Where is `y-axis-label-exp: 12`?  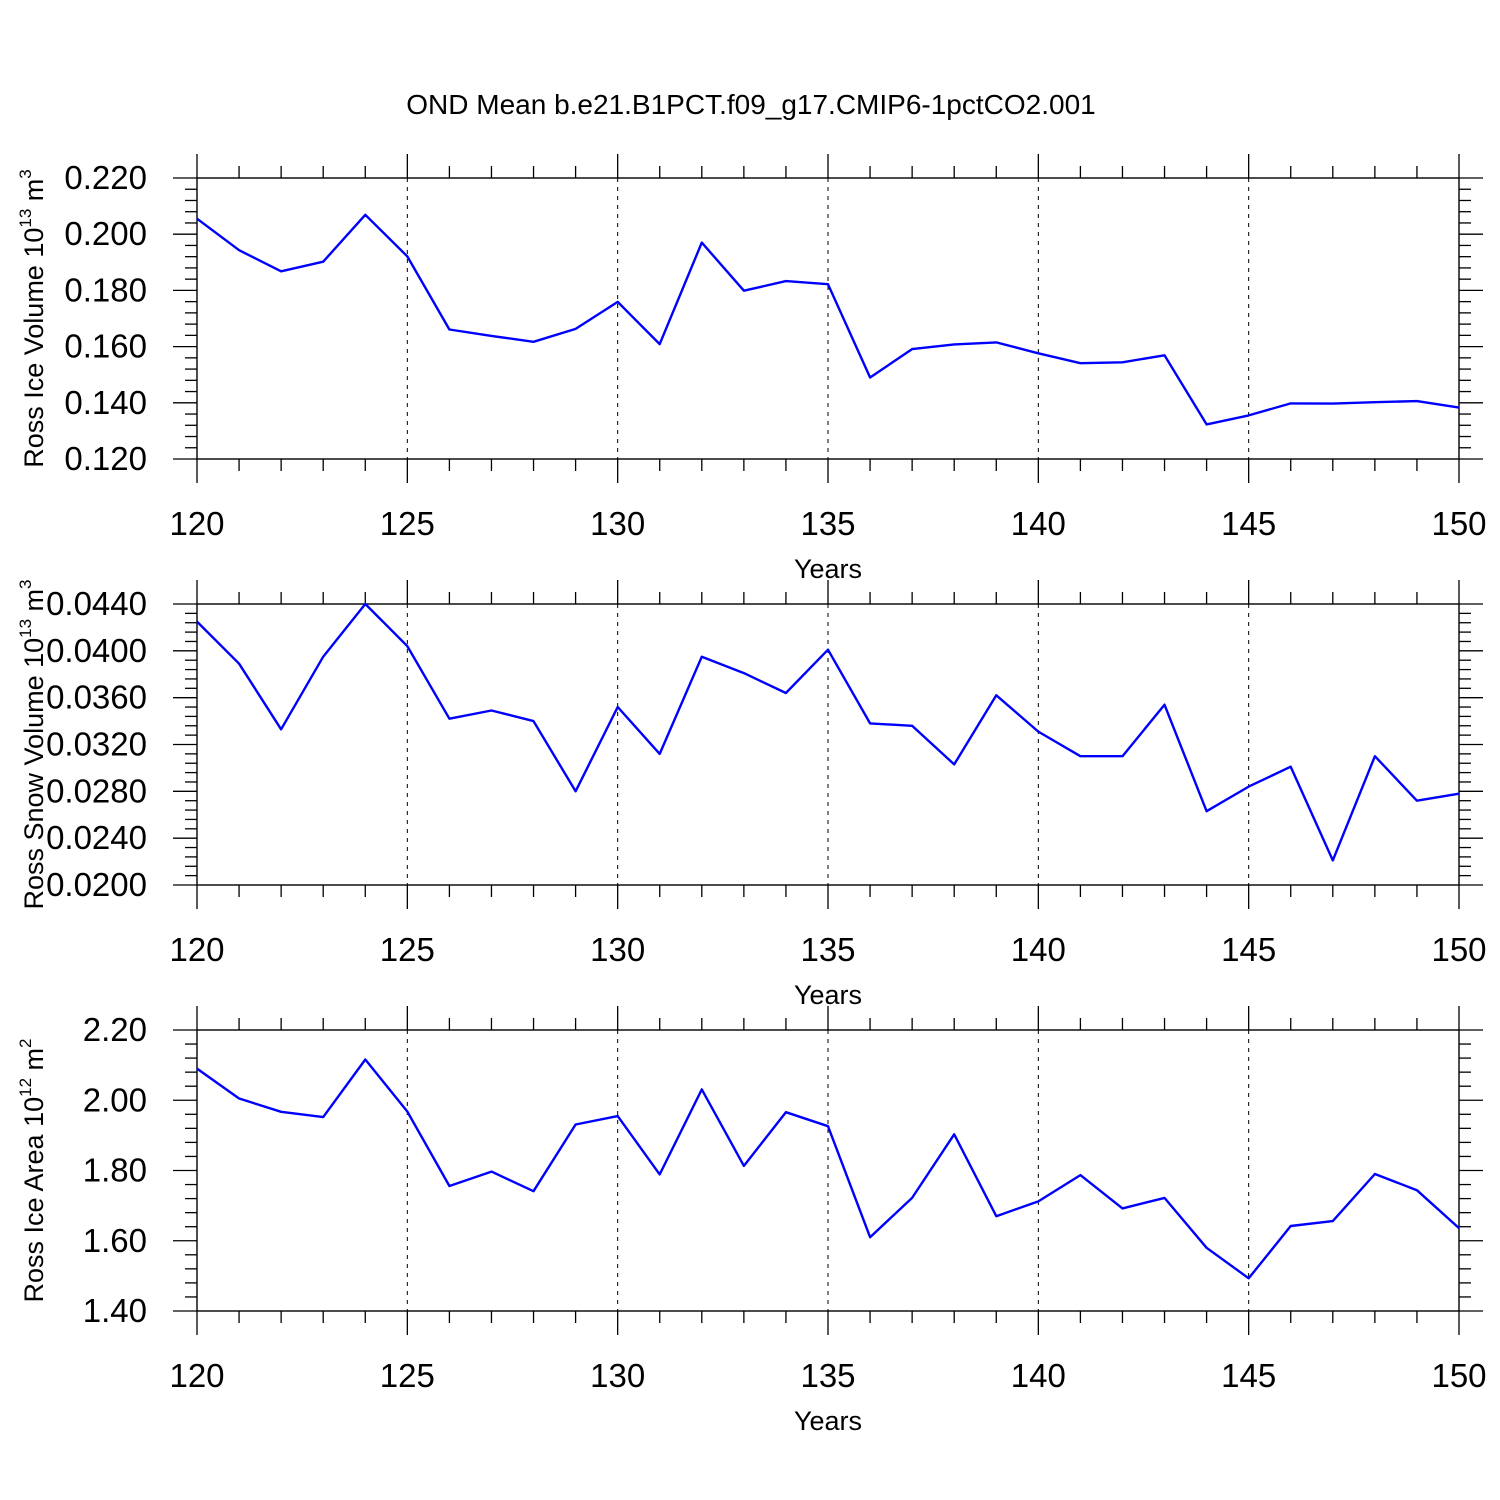 y-axis-label-exp: 12 is located at coordinates (25, 1087).